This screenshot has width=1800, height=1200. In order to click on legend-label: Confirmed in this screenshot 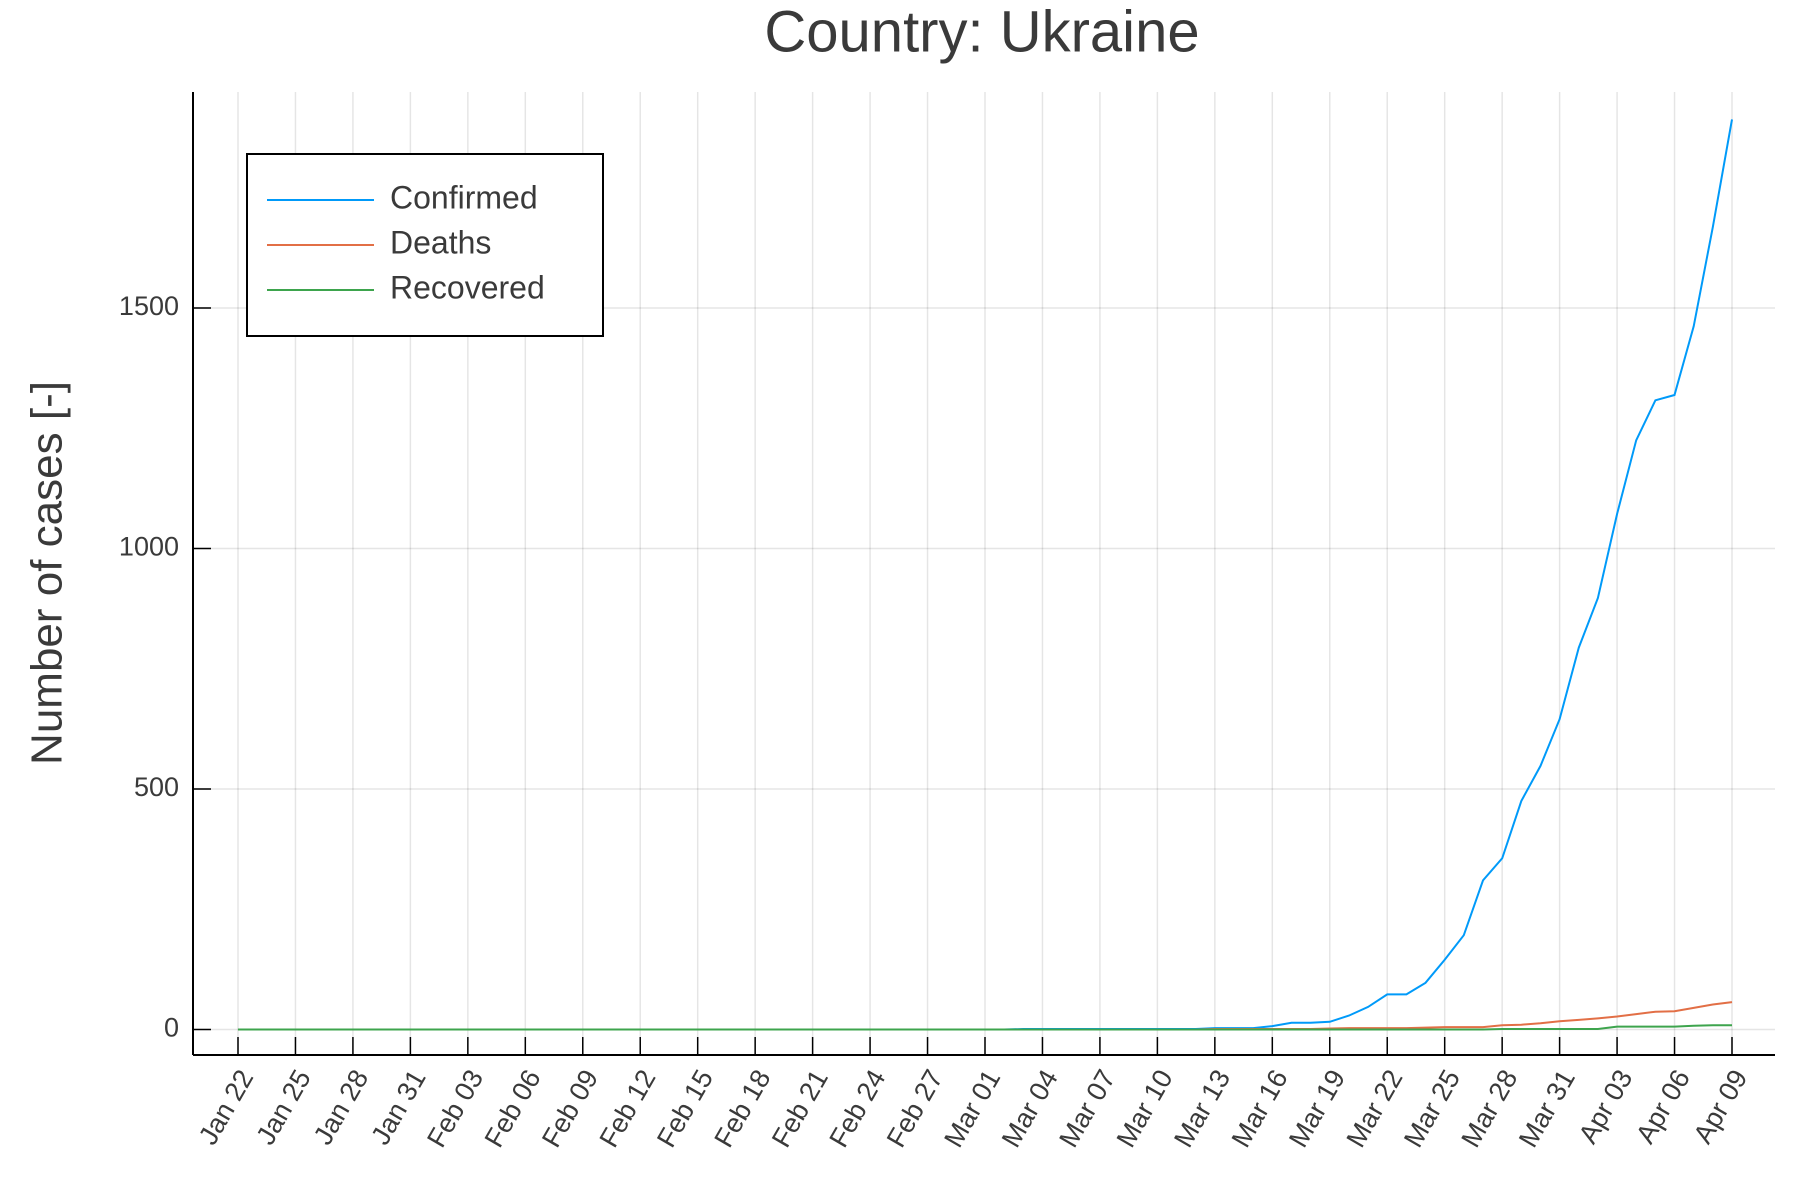, I will do `click(464, 197)`.